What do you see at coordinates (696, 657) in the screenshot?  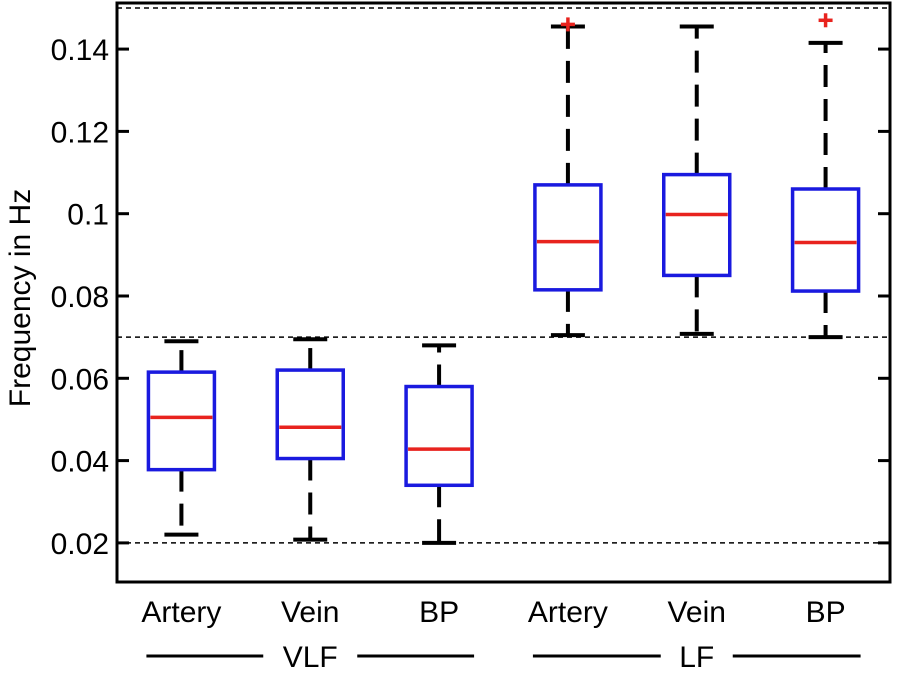 I see `group-label-lf: LF` at bounding box center [696, 657].